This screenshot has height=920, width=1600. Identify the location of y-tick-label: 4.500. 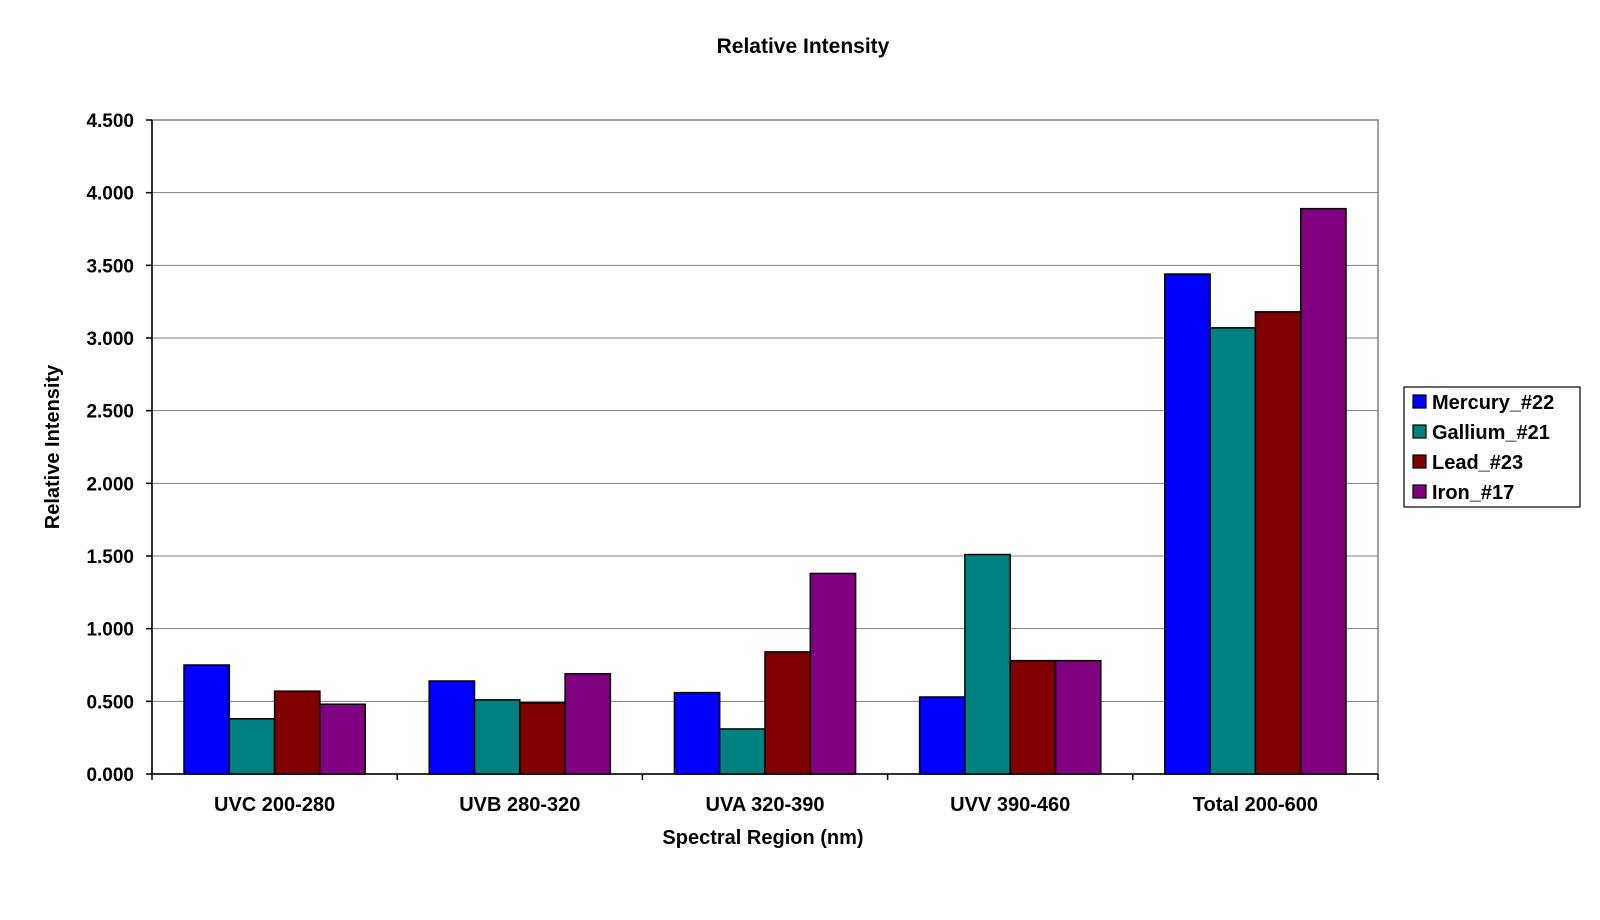
(110, 121).